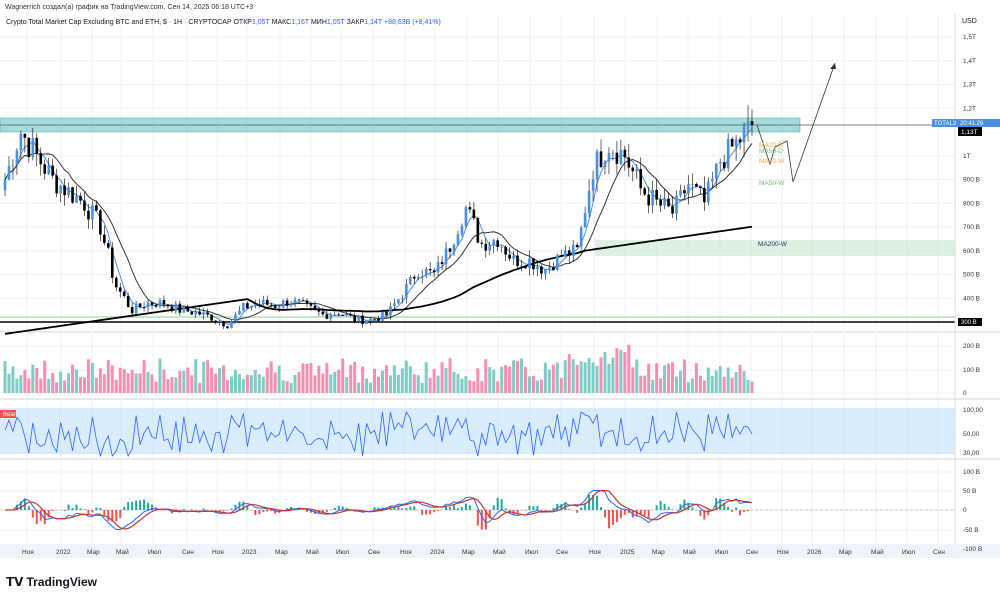 The image size is (1000, 597). What do you see at coordinates (562, 552) in the screenshot?
I see `time-tick: Сен` at bounding box center [562, 552].